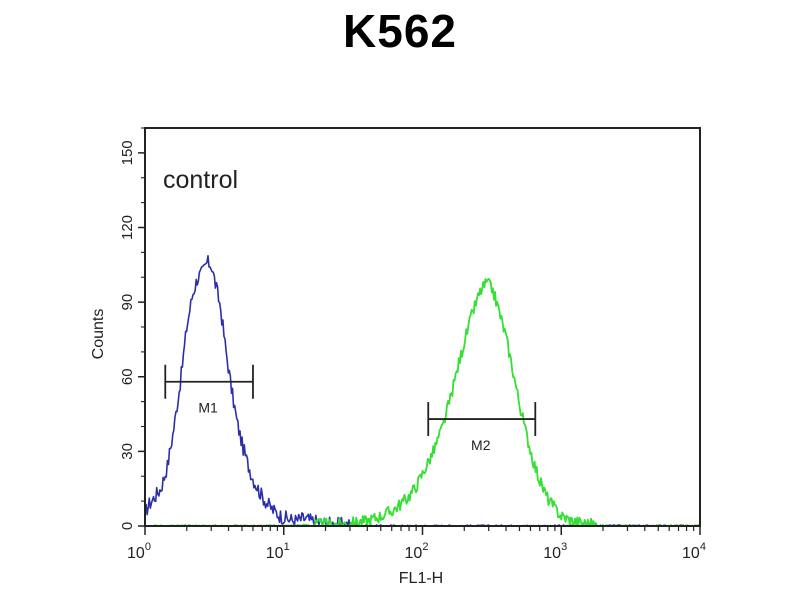 The image size is (800, 600). Describe the element at coordinates (127, 526) in the screenshot. I see `y-tick-label: 0` at that location.